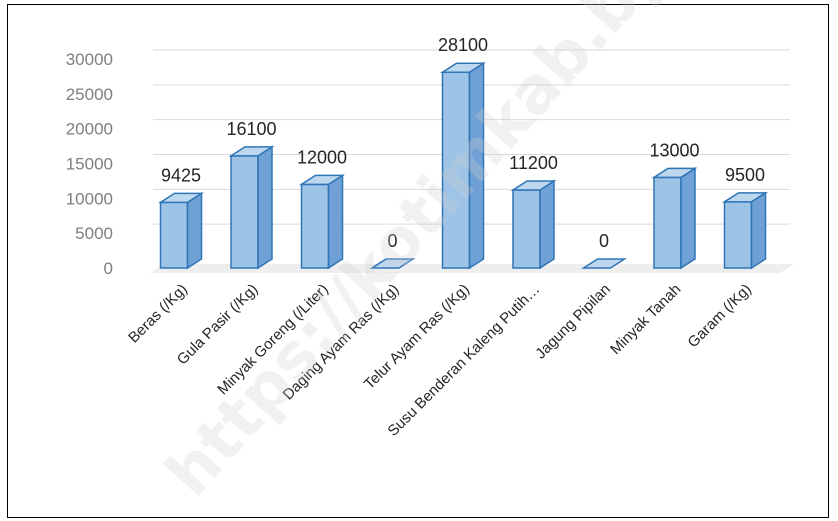 Image resolution: width=838 pixels, height=521 pixels. I want to click on x-tick-label: Minyak Tanah, so click(645, 319).